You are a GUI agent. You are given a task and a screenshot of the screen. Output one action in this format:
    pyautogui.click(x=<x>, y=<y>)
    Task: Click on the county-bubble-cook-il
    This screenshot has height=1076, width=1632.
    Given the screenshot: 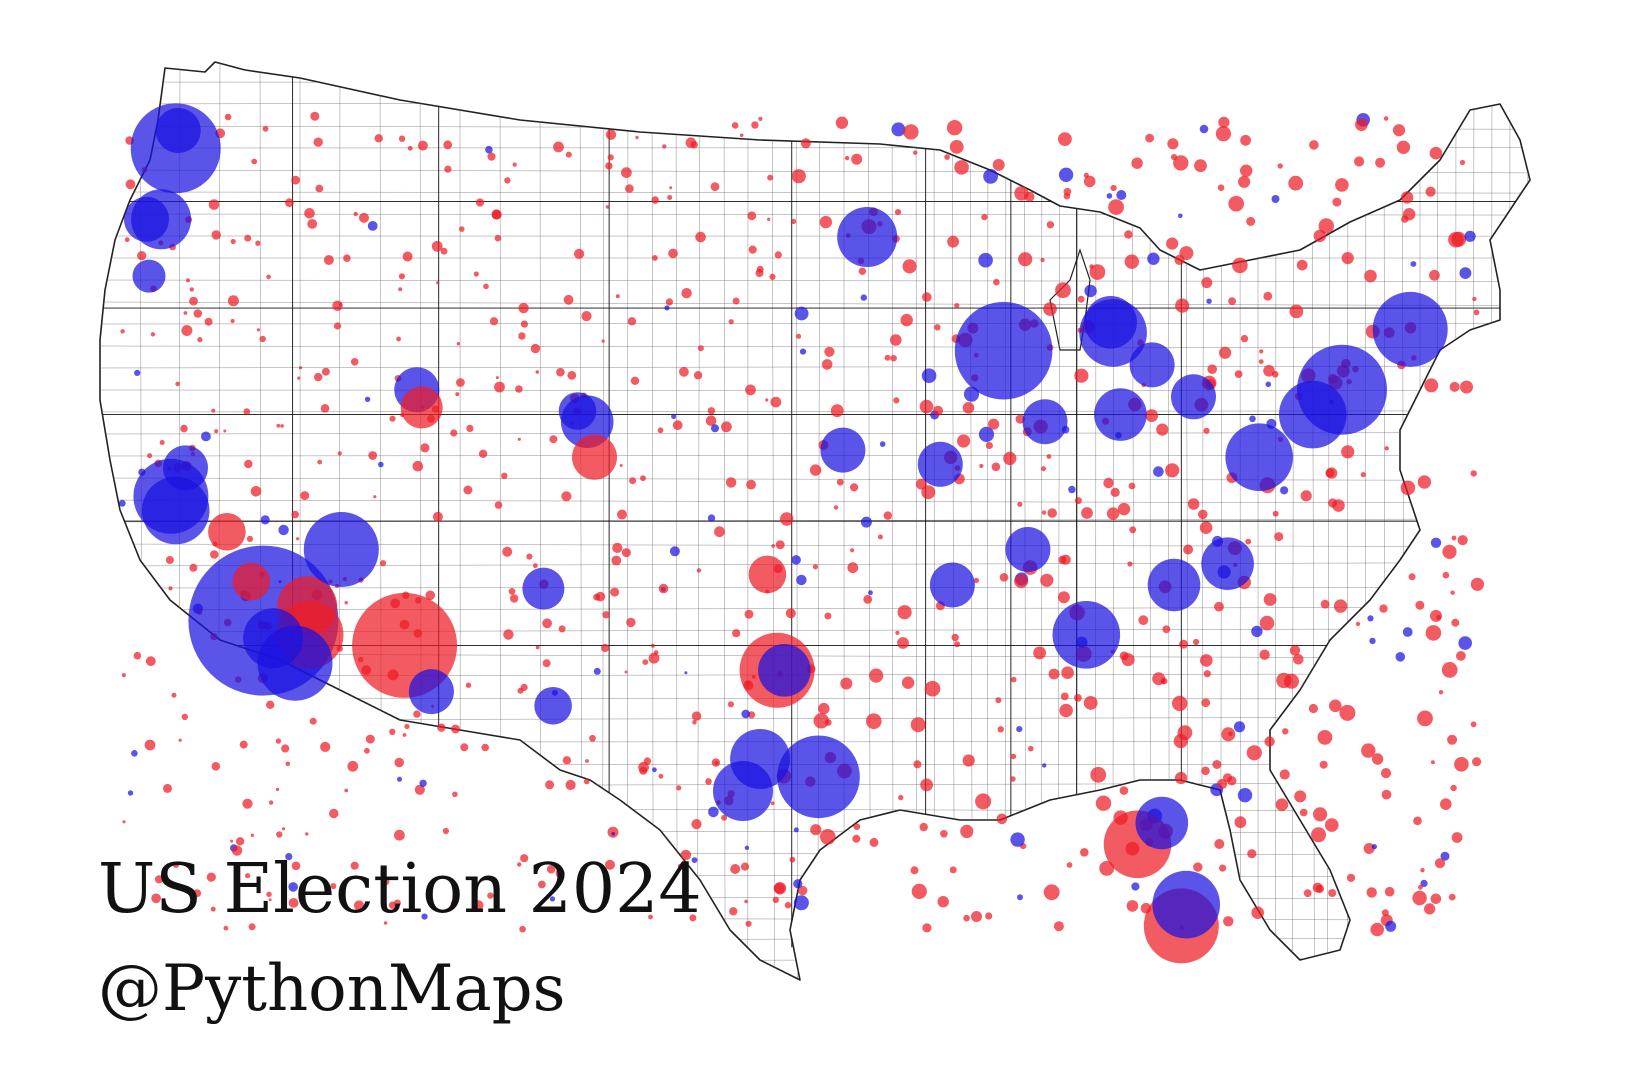 What is the action you would take?
    pyautogui.click(x=1003, y=350)
    